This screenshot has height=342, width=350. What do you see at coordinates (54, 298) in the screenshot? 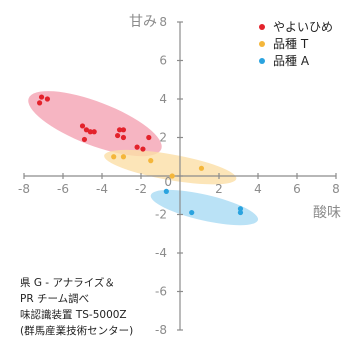
I see `source-note-line: PR チーム調べ` at bounding box center [54, 298].